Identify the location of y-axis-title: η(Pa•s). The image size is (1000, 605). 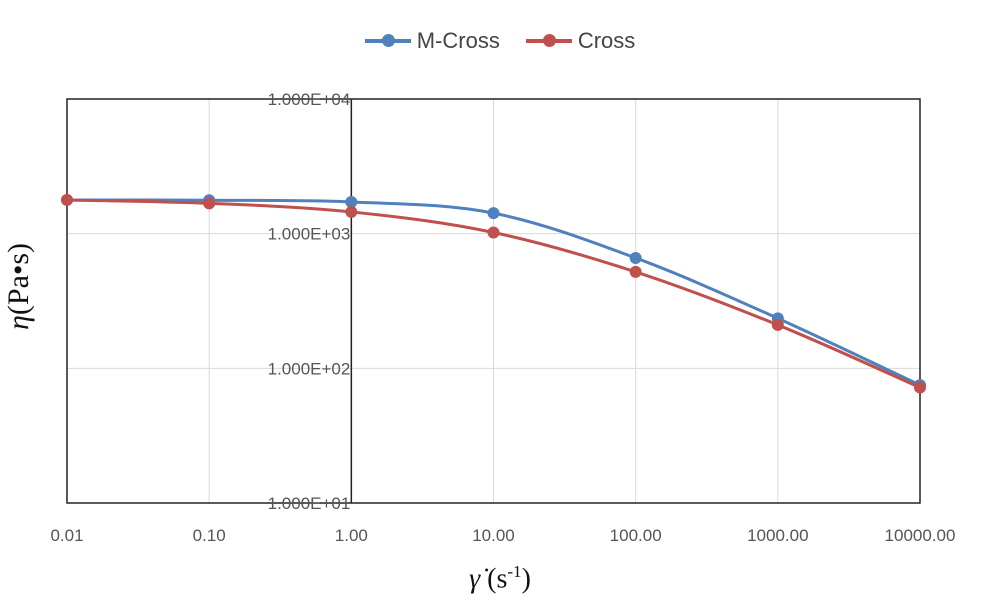
(19, 286).